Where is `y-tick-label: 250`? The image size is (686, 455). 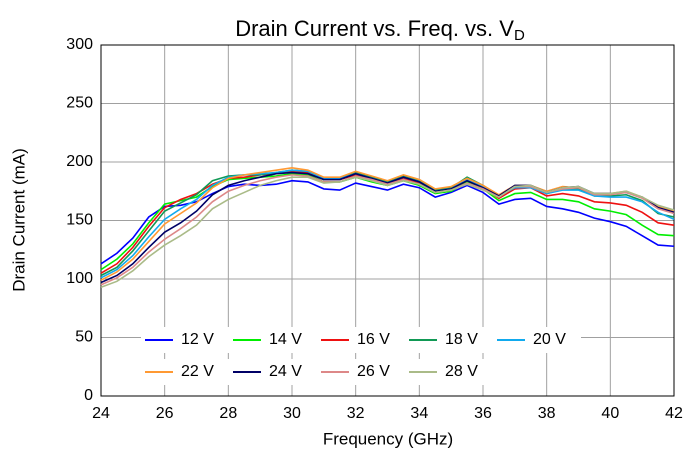 y-tick-label: 250 is located at coordinates (79, 103).